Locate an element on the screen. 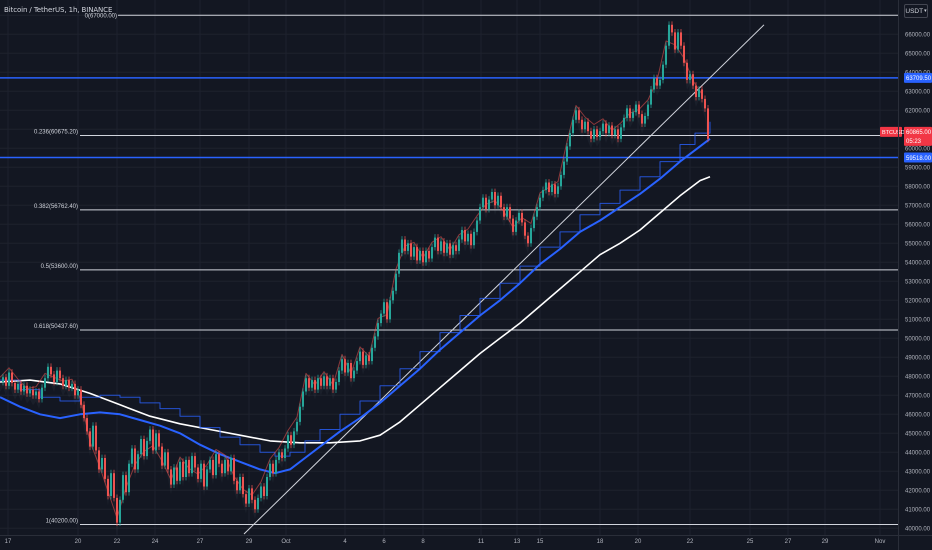  time-axis: 17 20 22 24 27 29 Oct 4 6 8 11 13 15 18 20 22 25 27 29 Nov is located at coordinates (445, 542).